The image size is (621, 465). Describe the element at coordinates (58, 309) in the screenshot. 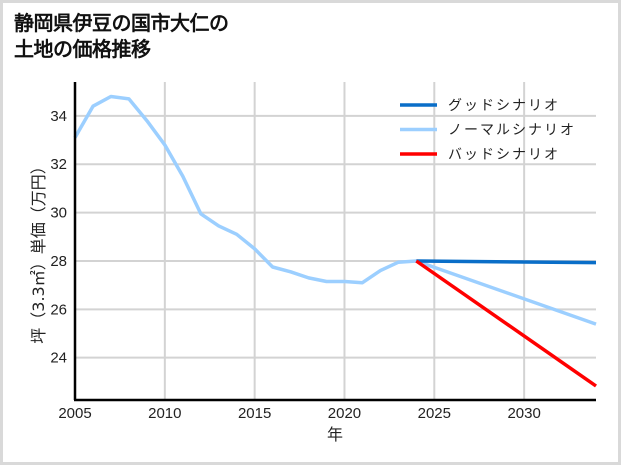

I see `y-tick-label: 26` at that location.